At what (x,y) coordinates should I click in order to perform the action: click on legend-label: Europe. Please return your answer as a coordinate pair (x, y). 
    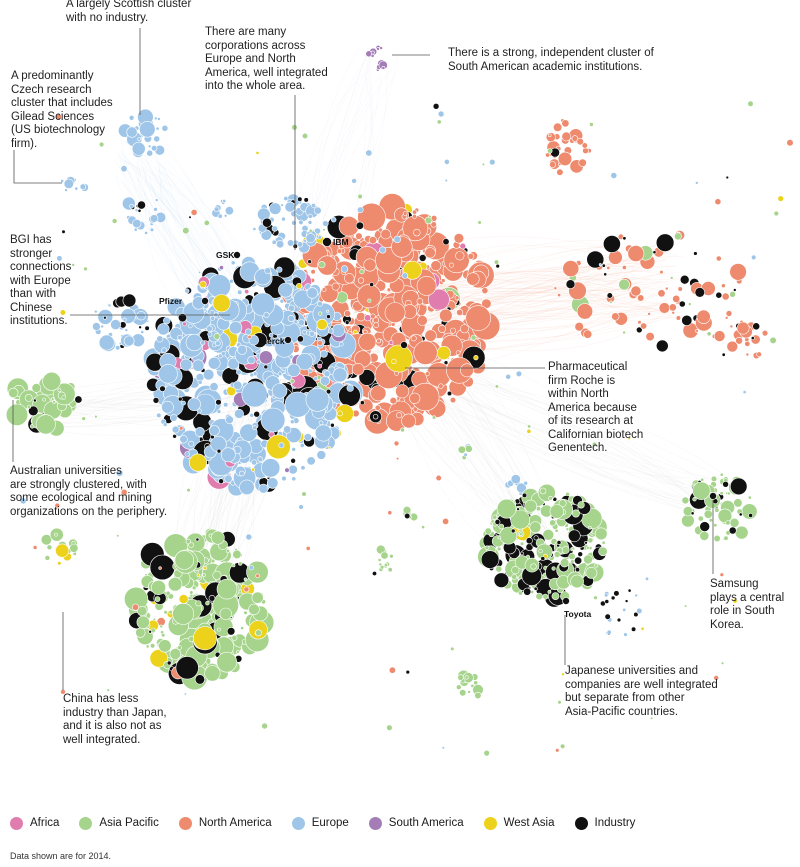
    Looking at the image, I should click on (330, 823).